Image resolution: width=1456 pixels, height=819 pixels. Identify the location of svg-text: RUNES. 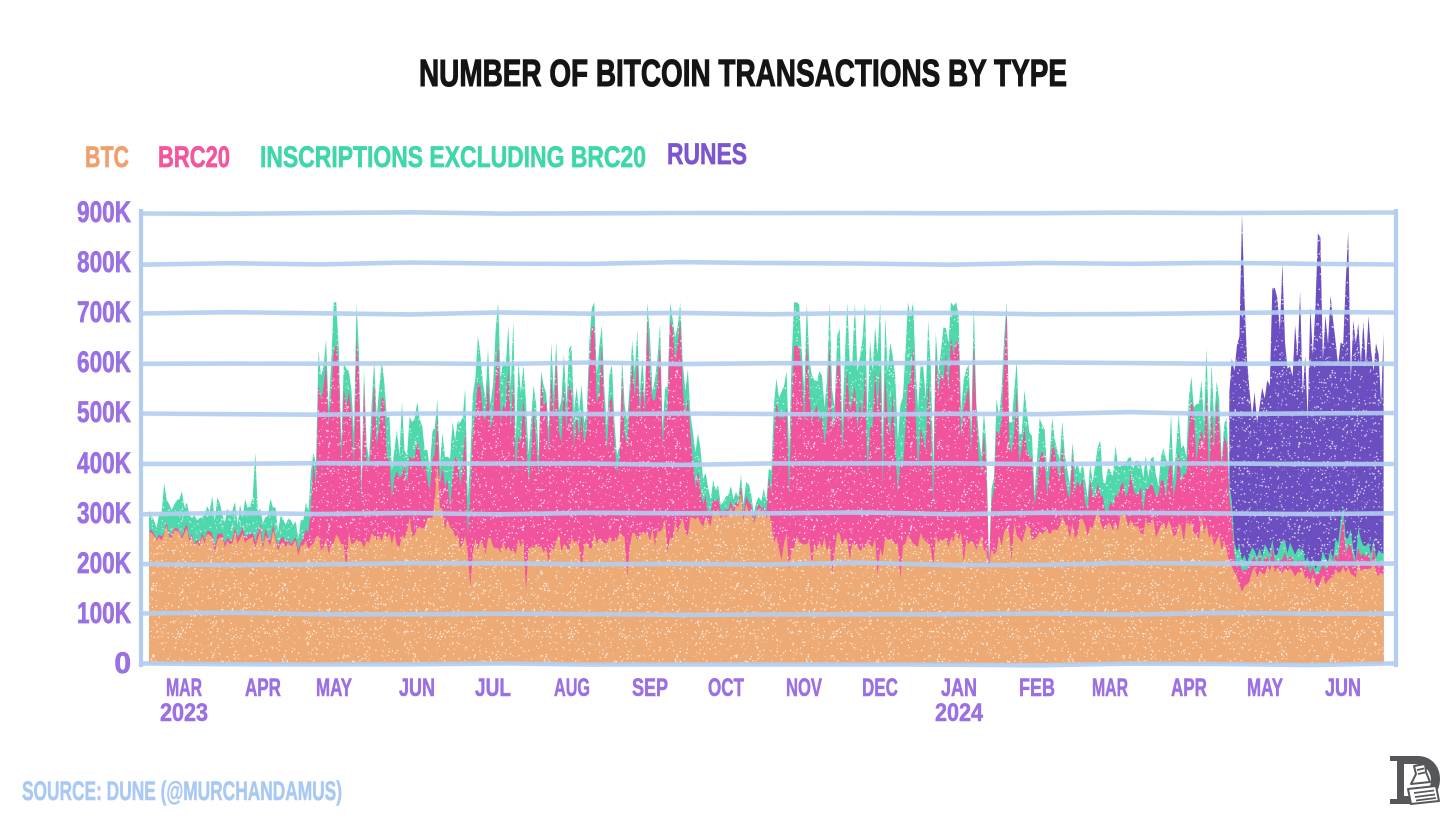
(707, 154).